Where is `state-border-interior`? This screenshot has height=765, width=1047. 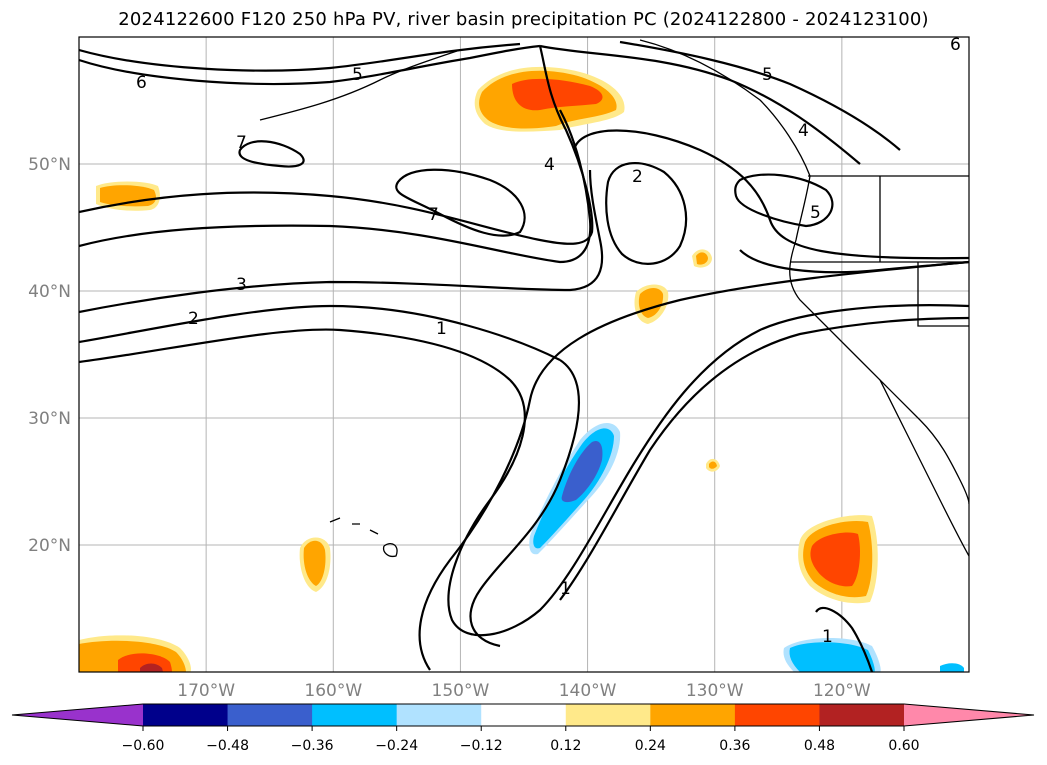
state-border-interior is located at coordinates (924, 251).